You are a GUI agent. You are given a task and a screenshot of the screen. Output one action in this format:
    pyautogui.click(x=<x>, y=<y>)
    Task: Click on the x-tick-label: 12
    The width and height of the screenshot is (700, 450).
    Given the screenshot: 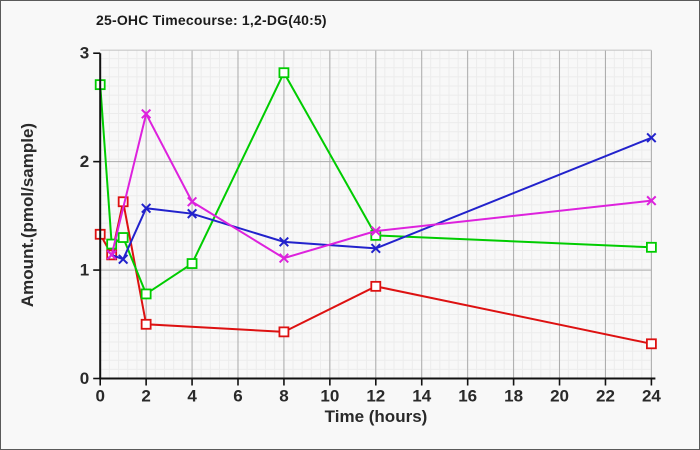 What is the action you would take?
    pyautogui.click(x=375, y=396)
    